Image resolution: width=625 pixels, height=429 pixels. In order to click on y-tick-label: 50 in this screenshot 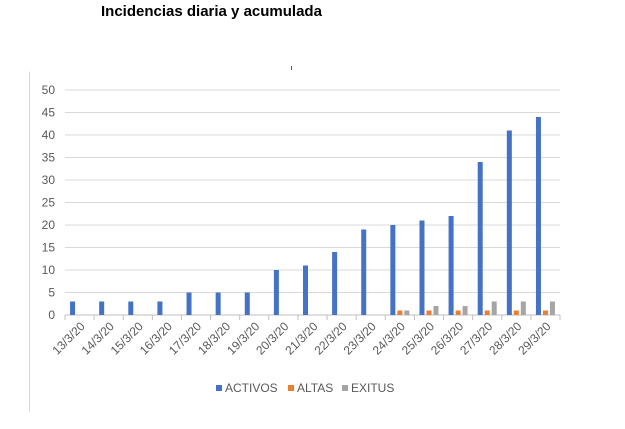, I will do `click(49, 90)`.